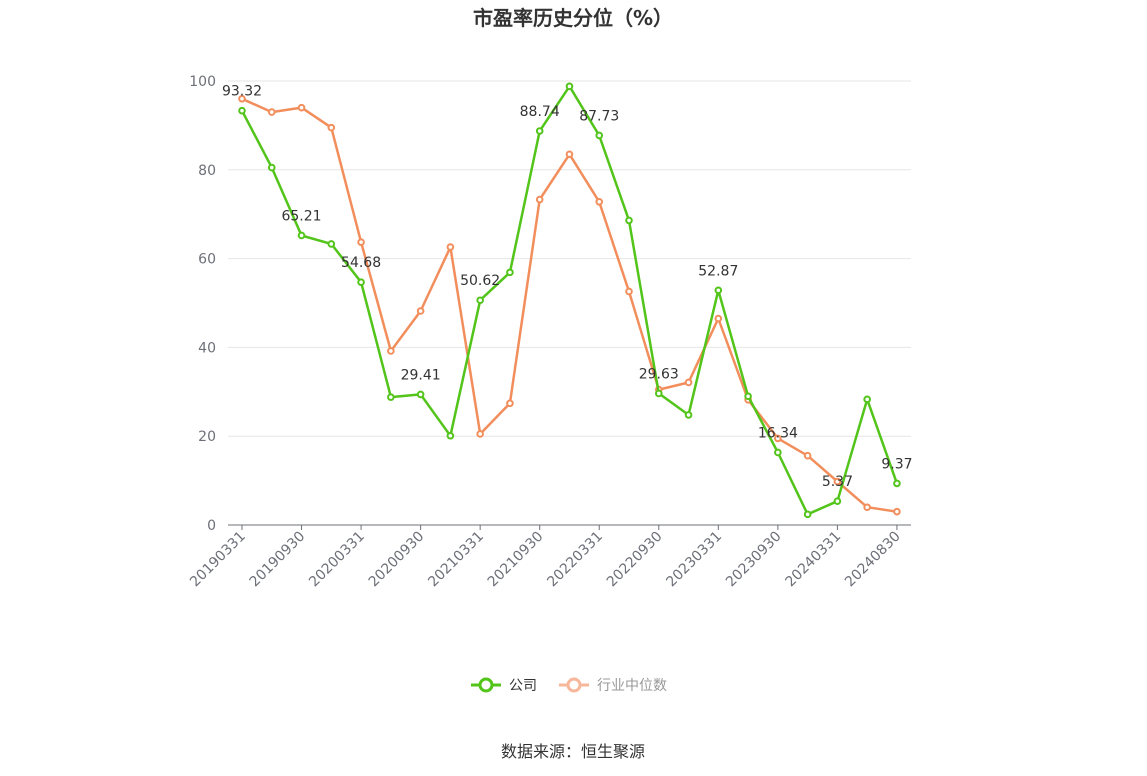 The image size is (1147, 776). I want to click on data-label: 50.62, so click(480, 281).